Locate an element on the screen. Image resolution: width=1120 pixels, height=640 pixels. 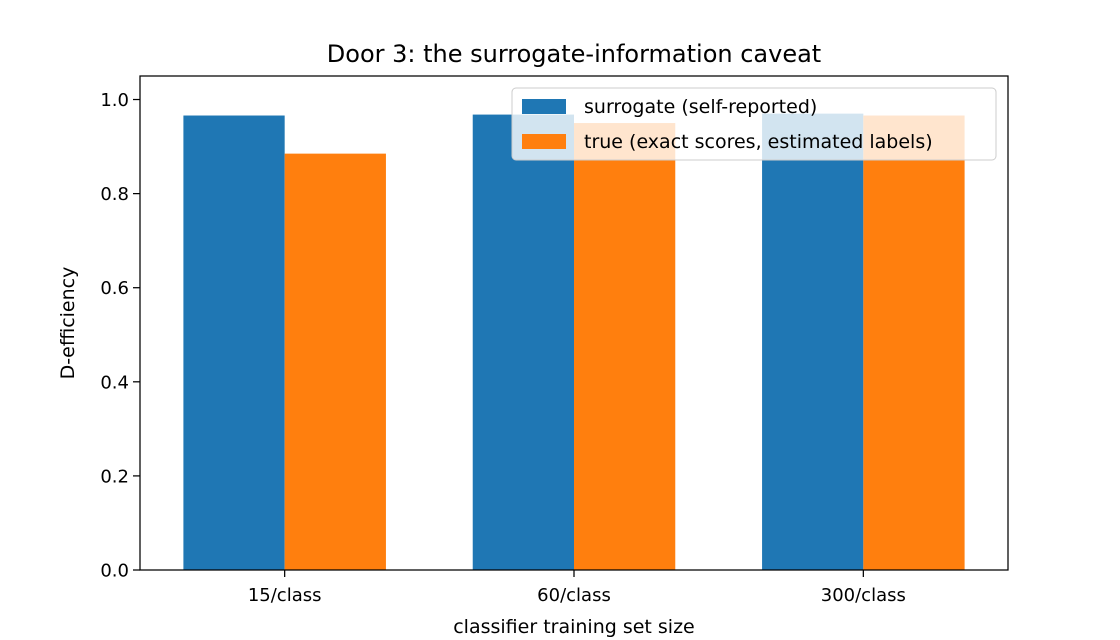
y-tick-label: 1.0 is located at coordinates (114, 100).